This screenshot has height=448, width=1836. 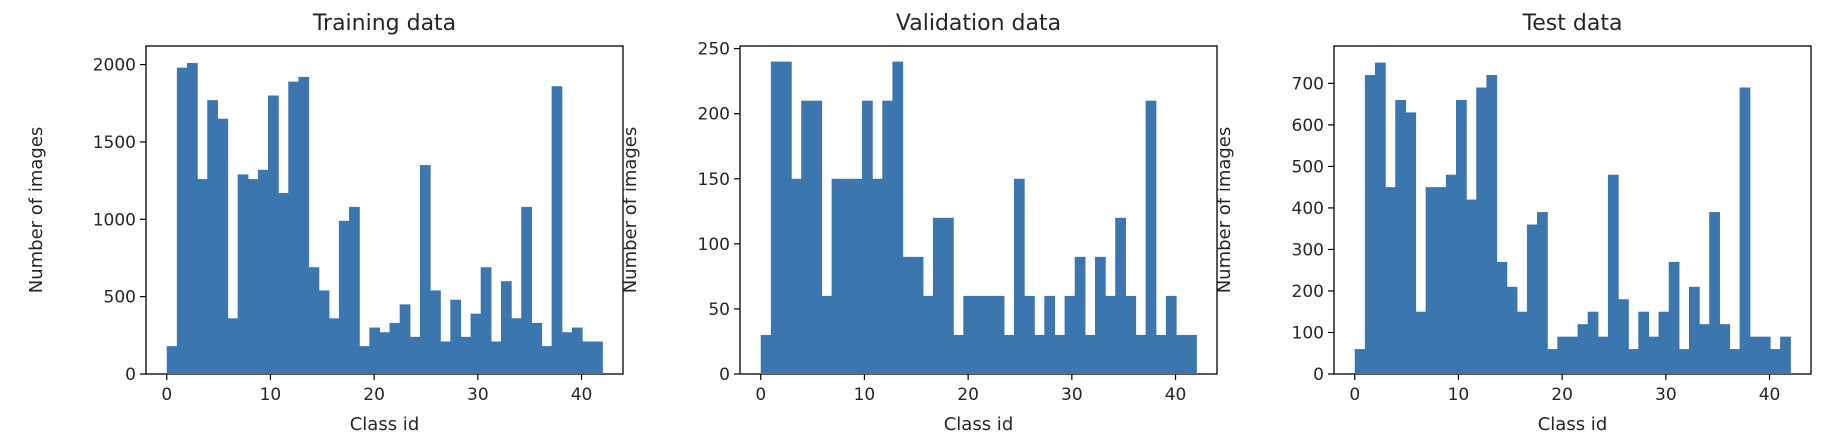 I want to click on y-axis-ticks: 0 500 1000 1500 2000, so click(x=119, y=220).